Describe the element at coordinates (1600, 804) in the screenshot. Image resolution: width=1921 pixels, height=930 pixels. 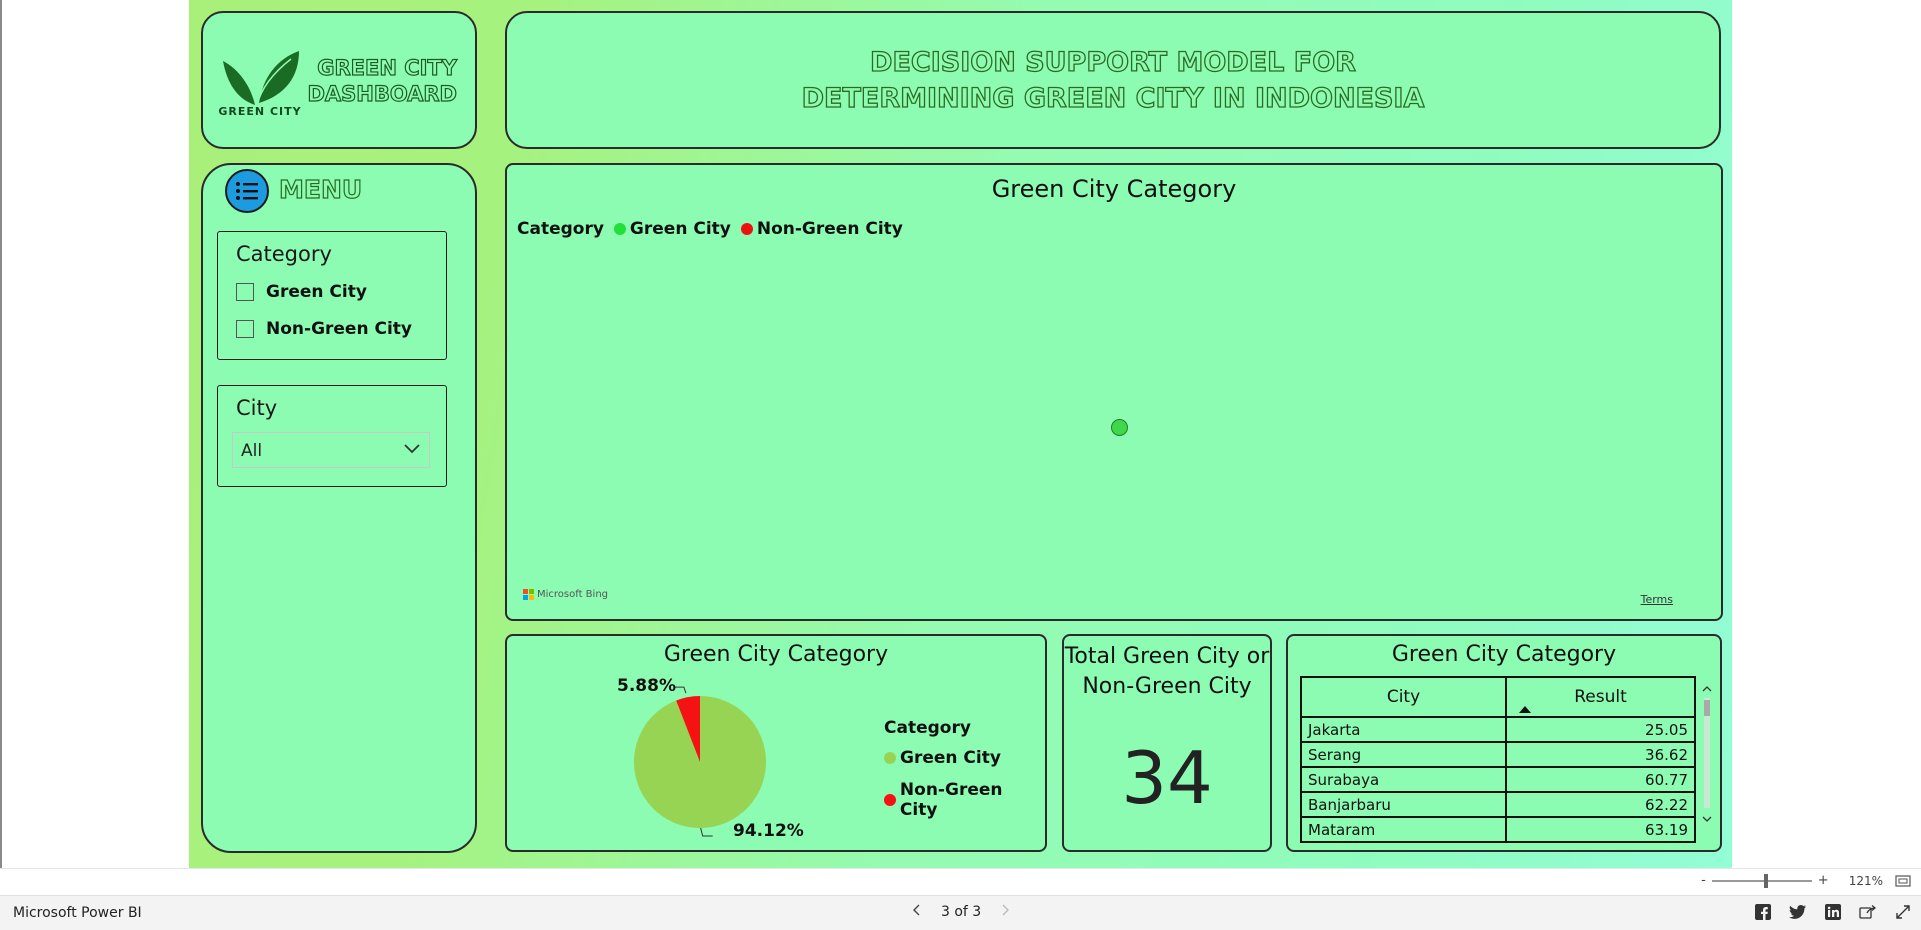
I see `table-cell-result: 62.22` at that location.